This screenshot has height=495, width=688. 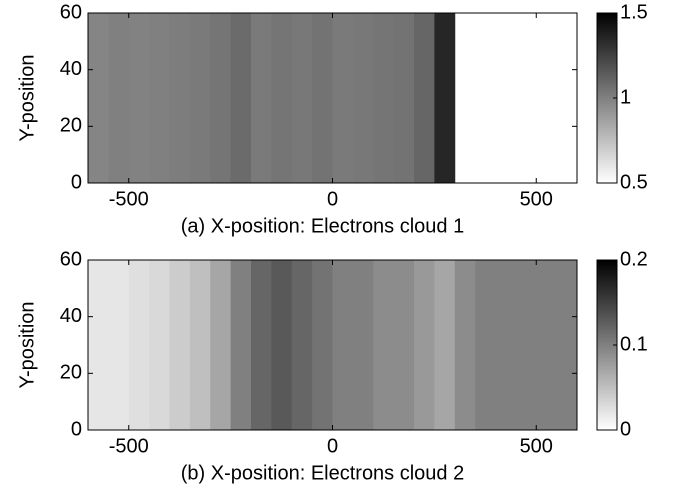 What do you see at coordinates (634, 344) in the screenshot?
I see `colorbar-tick-label: 0.1` at bounding box center [634, 344].